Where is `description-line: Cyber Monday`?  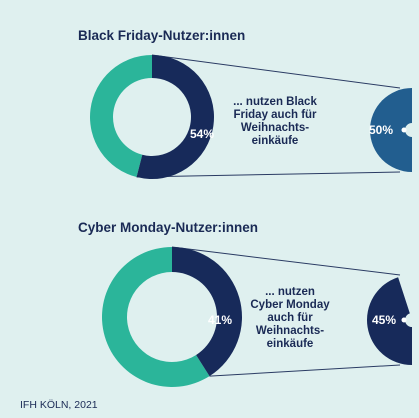 description-line: Cyber Monday is located at coordinates (290, 305).